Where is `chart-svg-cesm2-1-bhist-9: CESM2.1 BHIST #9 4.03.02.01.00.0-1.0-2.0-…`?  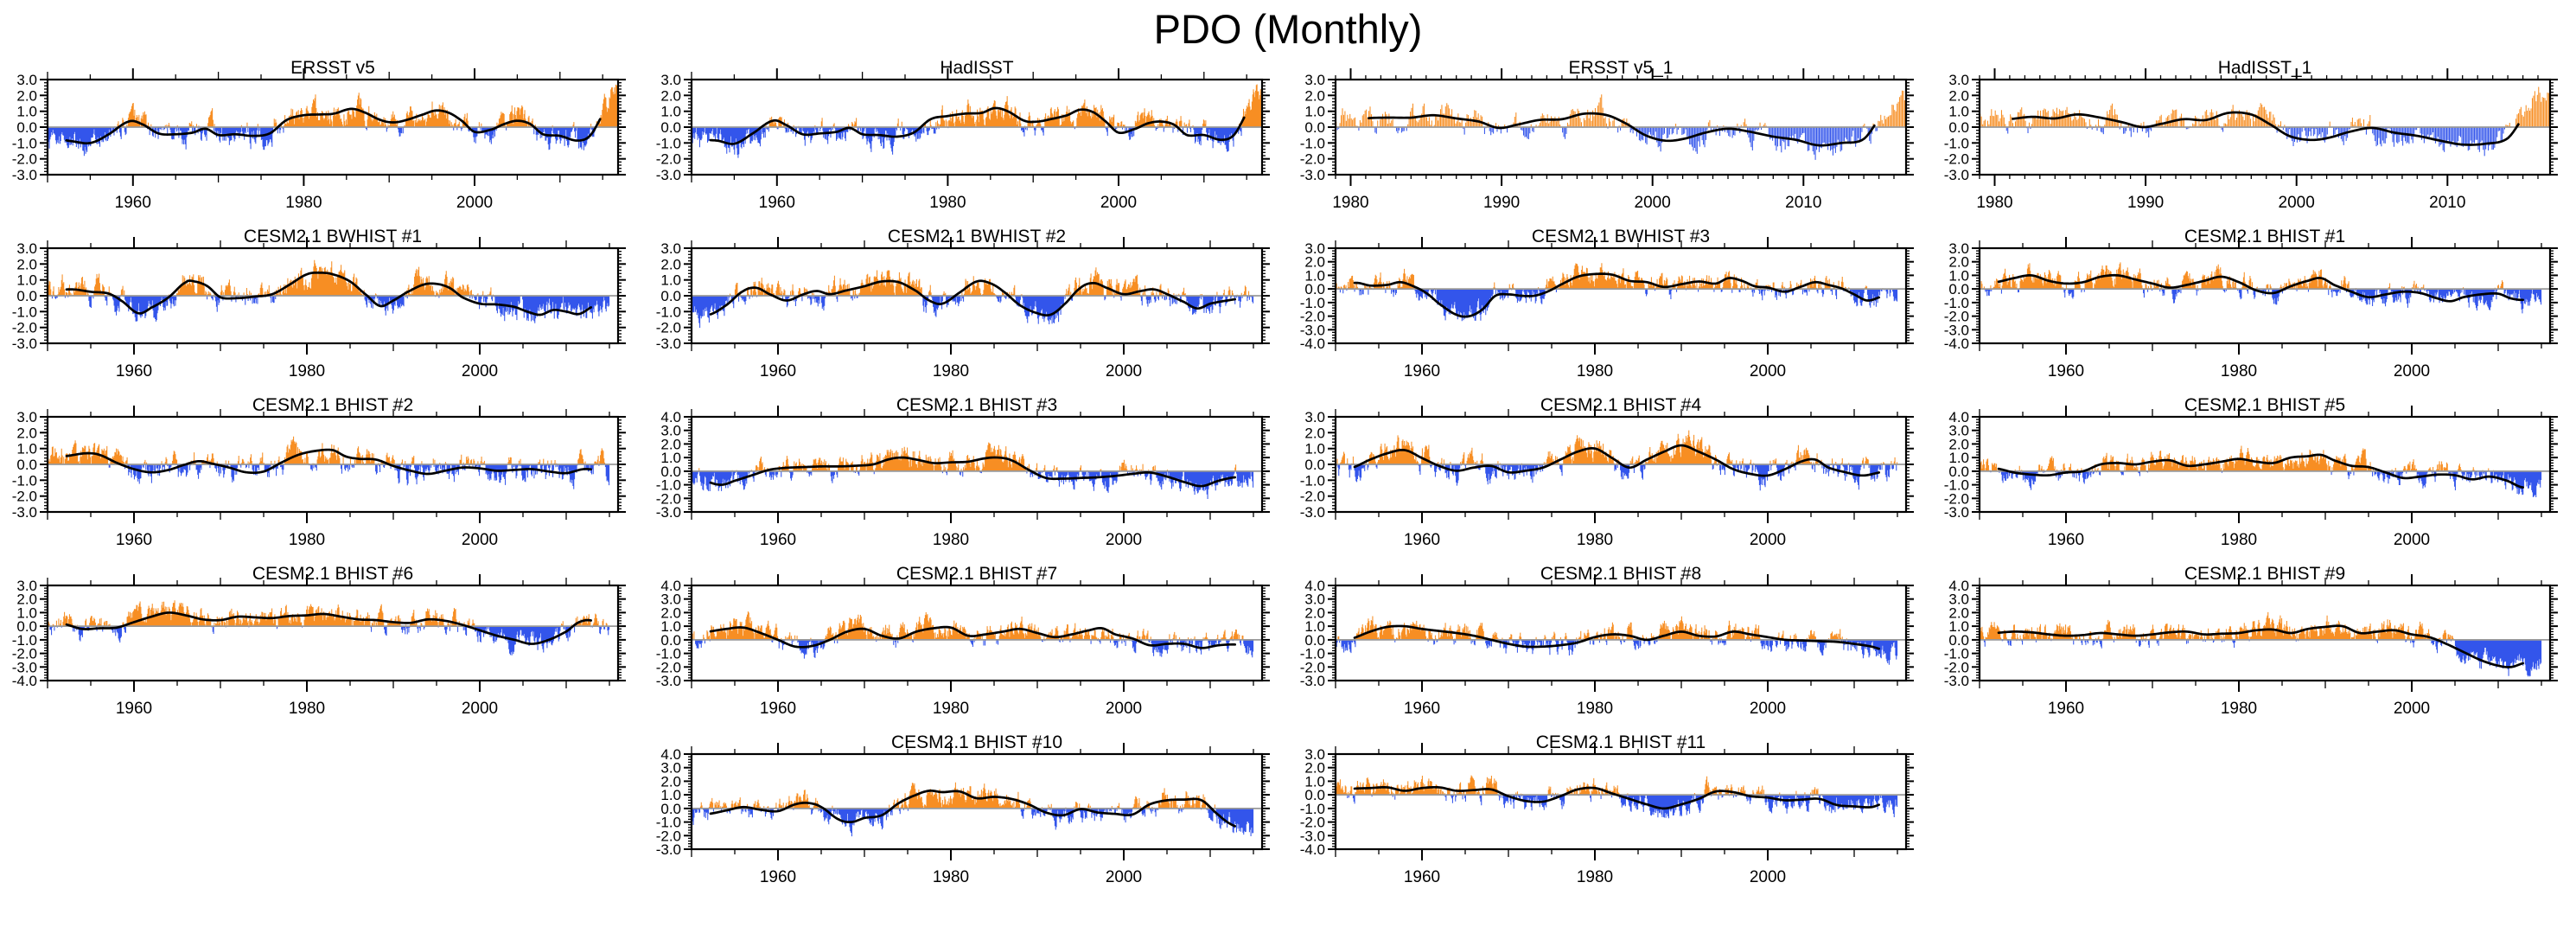
chart-svg-cesm2-1-bhist-9: CESM2.1 BHIST #9 4.03.02.01.00.0-1.0-2.0-… is located at coordinates (2251, 642).